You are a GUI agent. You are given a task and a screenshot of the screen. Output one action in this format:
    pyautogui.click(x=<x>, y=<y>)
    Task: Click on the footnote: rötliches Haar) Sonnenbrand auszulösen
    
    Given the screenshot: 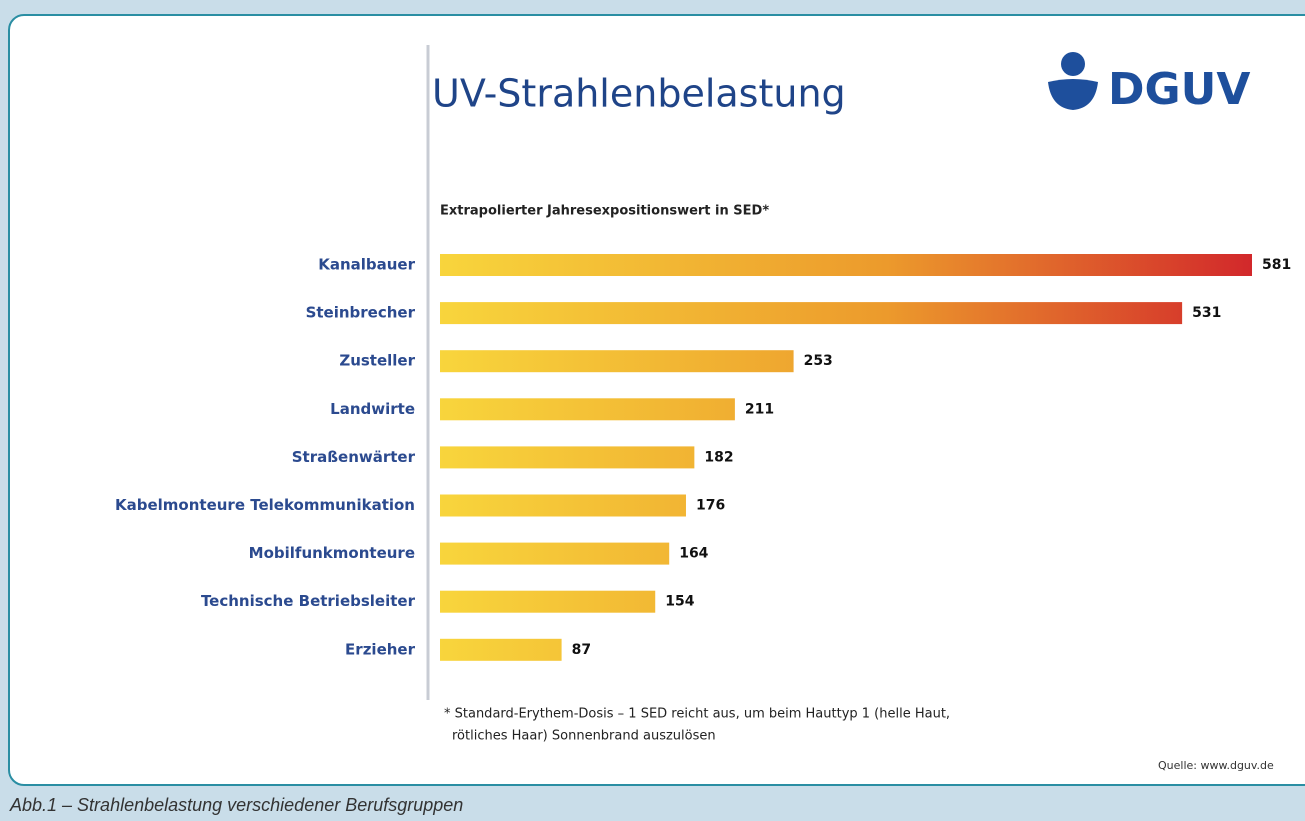 What is the action you would take?
    pyautogui.click(x=584, y=736)
    